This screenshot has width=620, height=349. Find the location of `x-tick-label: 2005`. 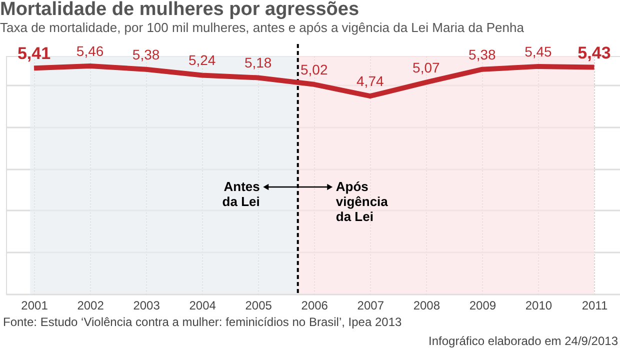

x-tick-label: 2005 is located at coordinates (258, 305).